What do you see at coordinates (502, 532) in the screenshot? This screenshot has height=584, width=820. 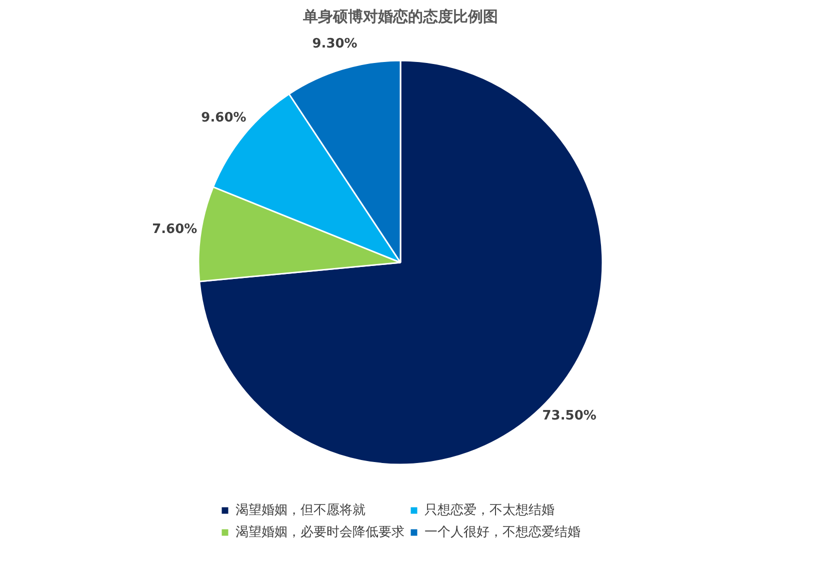 I see `legend-label: 一个人很好，不想恋爱结婚` at bounding box center [502, 532].